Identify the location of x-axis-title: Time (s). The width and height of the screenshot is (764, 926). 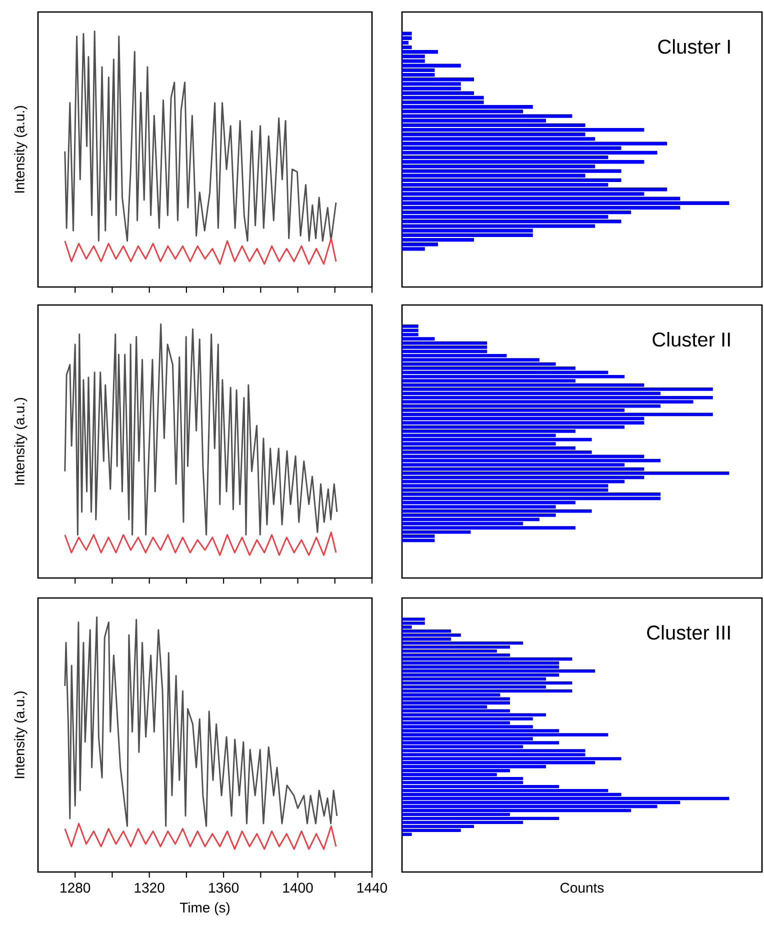
(205, 909).